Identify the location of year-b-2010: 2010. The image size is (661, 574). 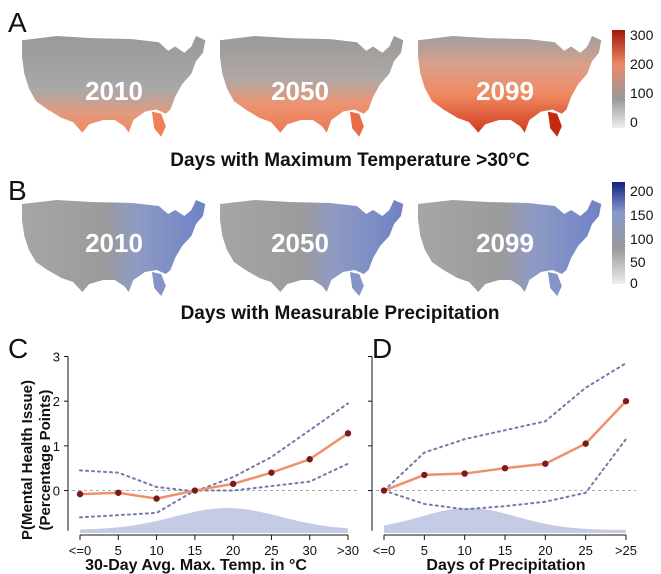
(114, 243).